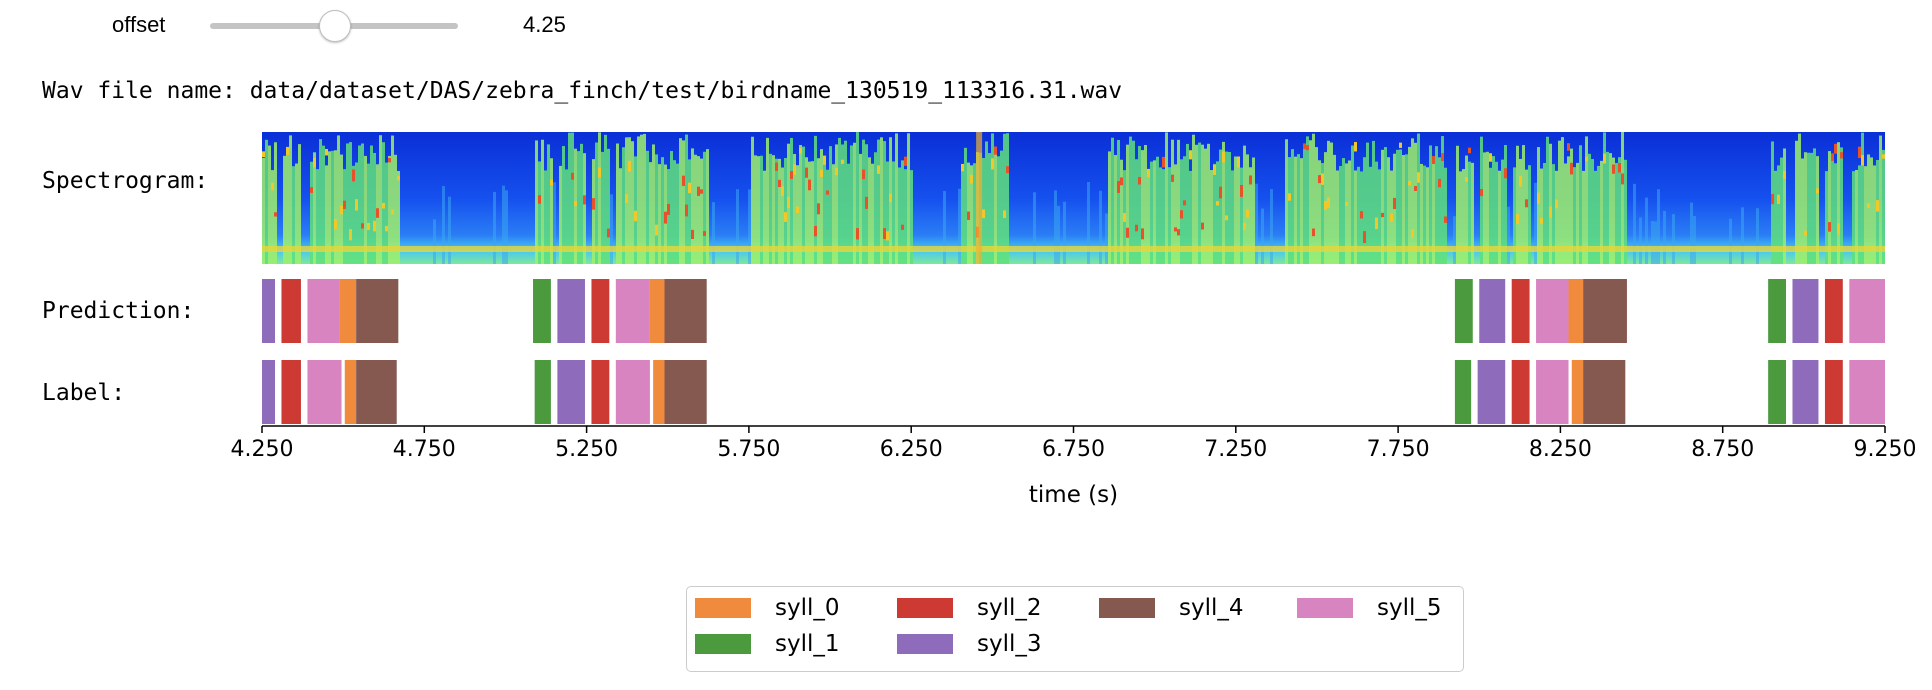  What do you see at coordinates (748, 449) in the screenshot?
I see `x-tick-label: 5.750` at bounding box center [748, 449].